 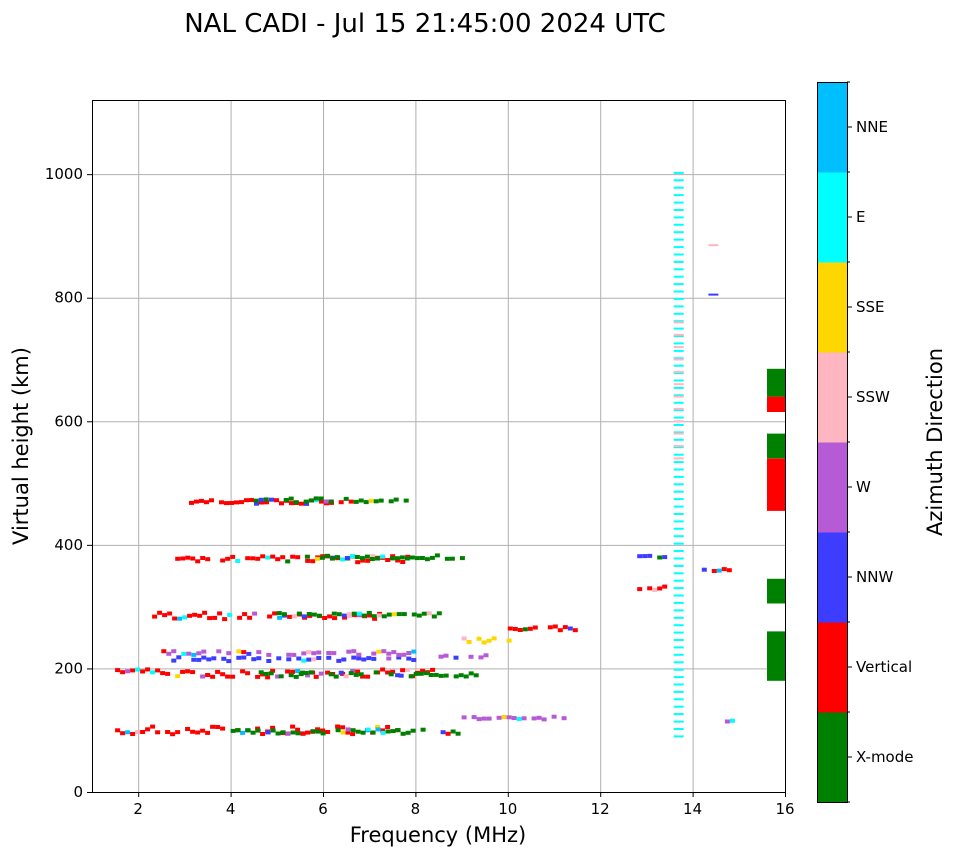 What do you see at coordinates (464, 805) in the screenshot?
I see `x-axis: 2 4 6 8 10 12 14 16` at bounding box center [464, 805].